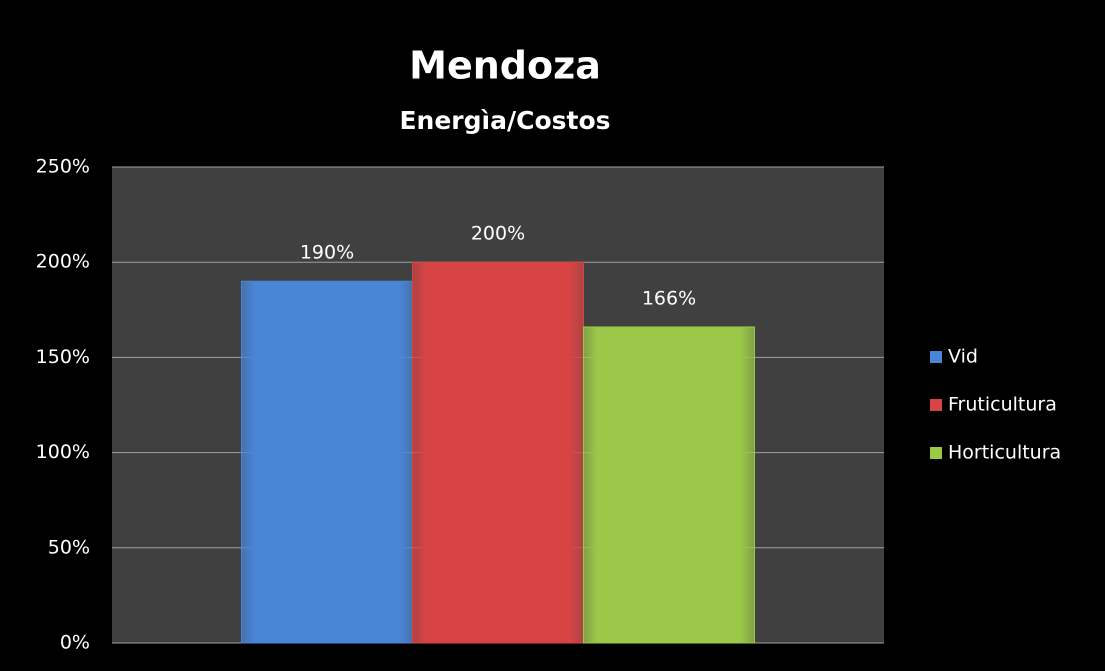 This screenshot has height=671, width=1105. I want to click on y-tick-label: 250%, so click(63, 167).